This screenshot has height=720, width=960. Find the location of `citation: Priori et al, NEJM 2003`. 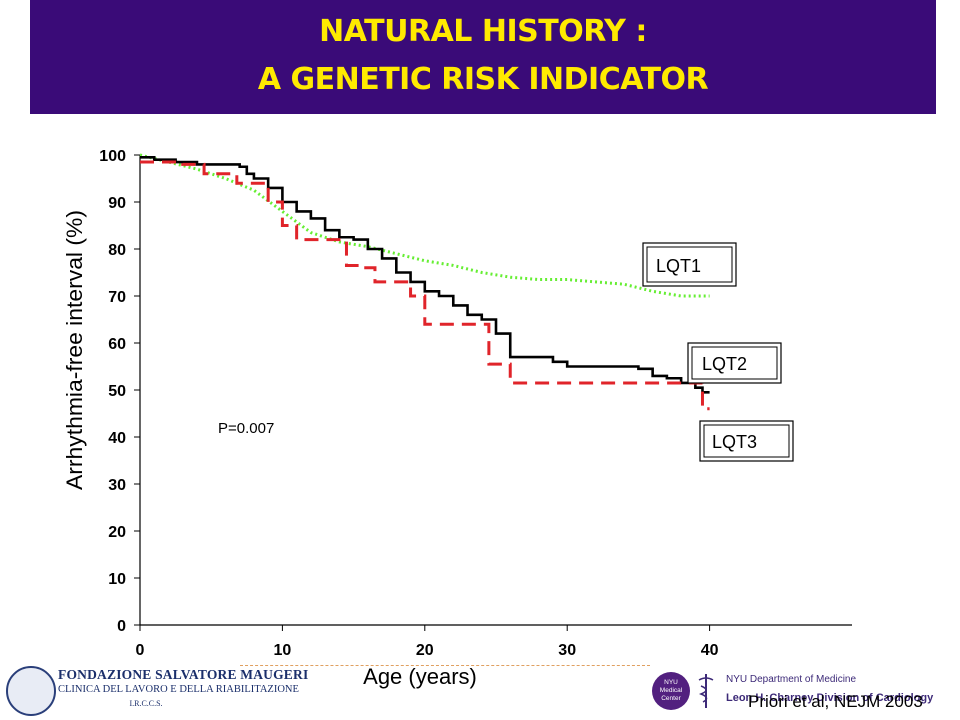

citation: Priori et al, NEJM 2003 is located at coordinates (835, 701).